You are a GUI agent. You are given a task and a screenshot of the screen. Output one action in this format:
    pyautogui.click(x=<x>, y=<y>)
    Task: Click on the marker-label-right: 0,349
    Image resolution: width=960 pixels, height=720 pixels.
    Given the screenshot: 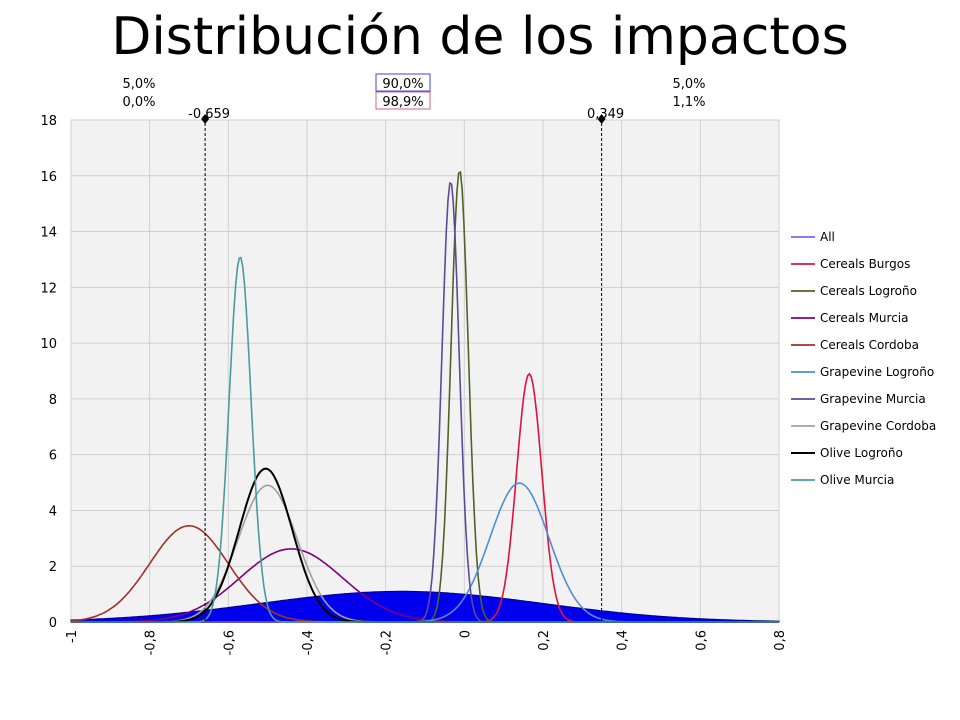 What is the action you would take?
    pyautogui.click(x=605, y=114)
    